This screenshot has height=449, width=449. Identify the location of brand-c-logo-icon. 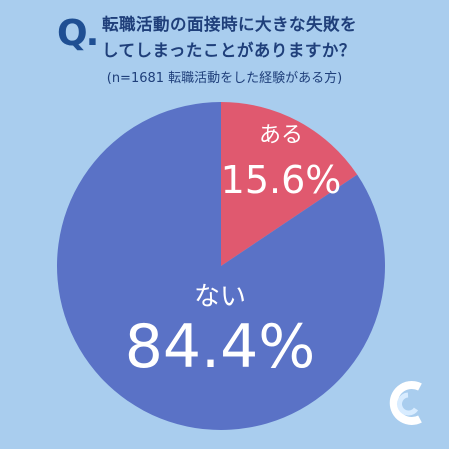
(405, 403).